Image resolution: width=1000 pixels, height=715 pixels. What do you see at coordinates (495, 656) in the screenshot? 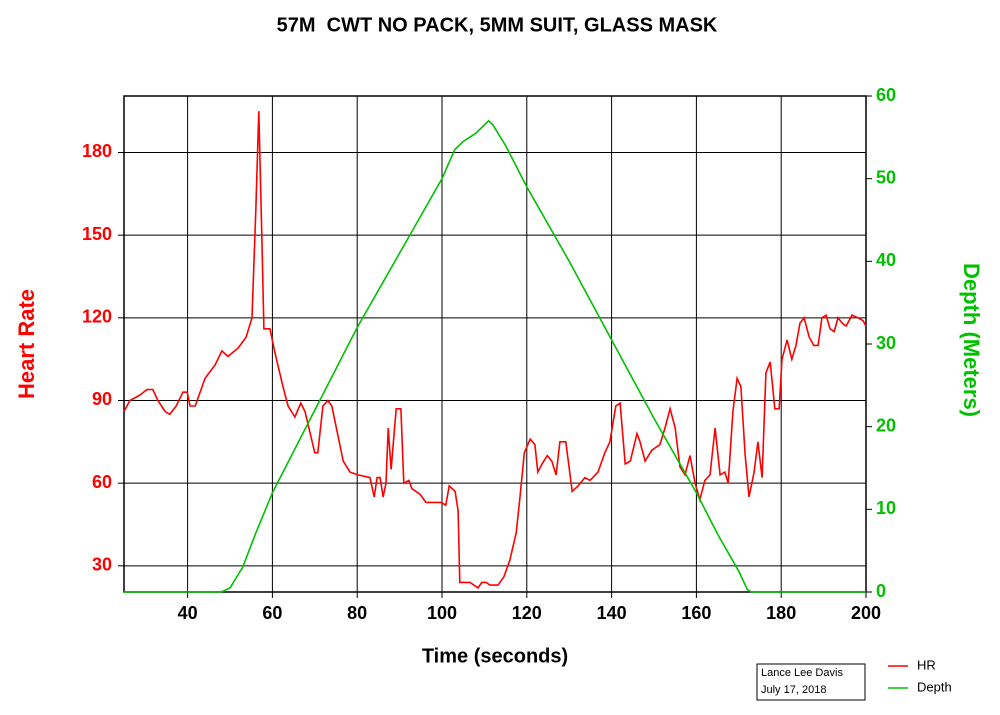
I see `x-axis-label: Time (seconds)` at bounding box center [495, 656].